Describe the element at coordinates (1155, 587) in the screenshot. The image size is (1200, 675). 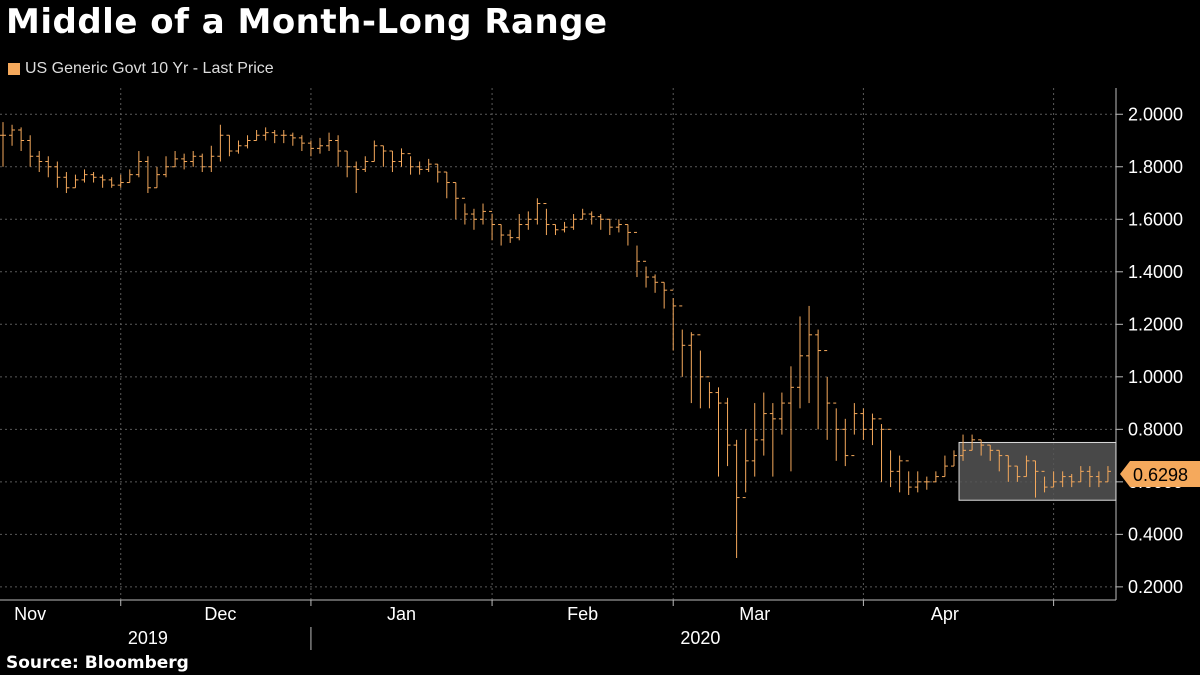
I see `y-tick-label: 0.2000` at that location.